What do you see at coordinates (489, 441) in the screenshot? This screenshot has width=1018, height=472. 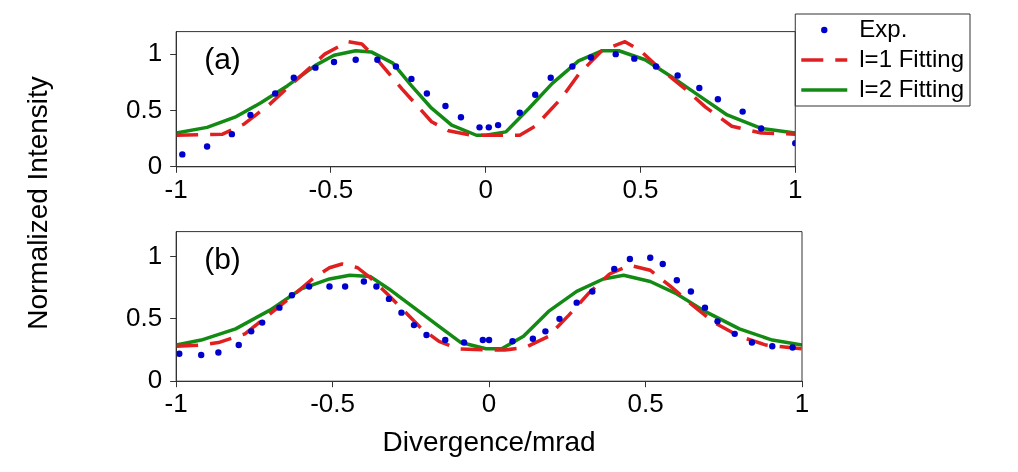 I see `x-axis-title: Divergence/mrad` at bounding box center [489, 441].